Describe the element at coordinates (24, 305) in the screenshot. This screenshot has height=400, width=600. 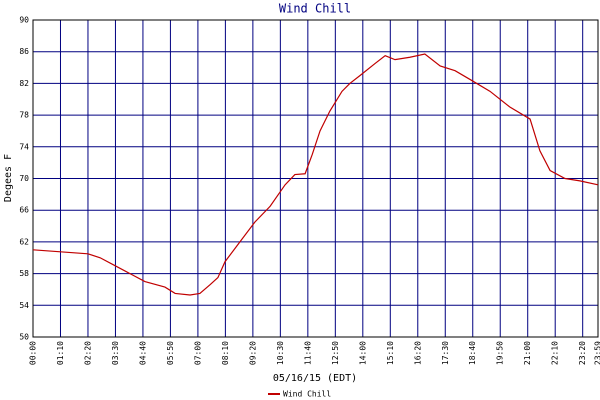
I see `y-tick-label: 54` at that location.